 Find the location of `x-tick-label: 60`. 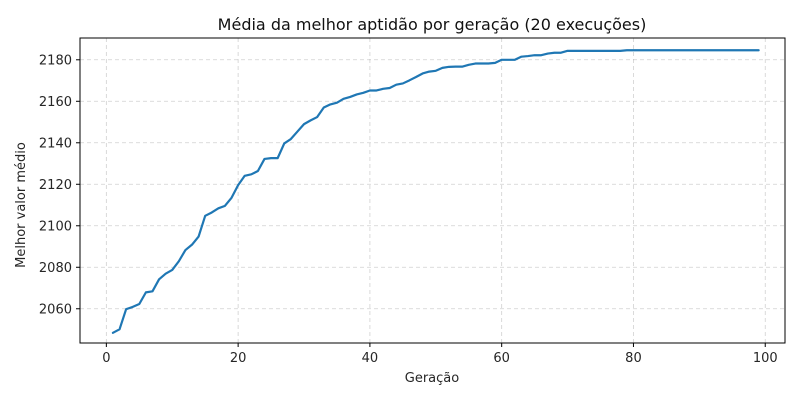

x-tick-label: 60 is located at coordinates (501, 358).